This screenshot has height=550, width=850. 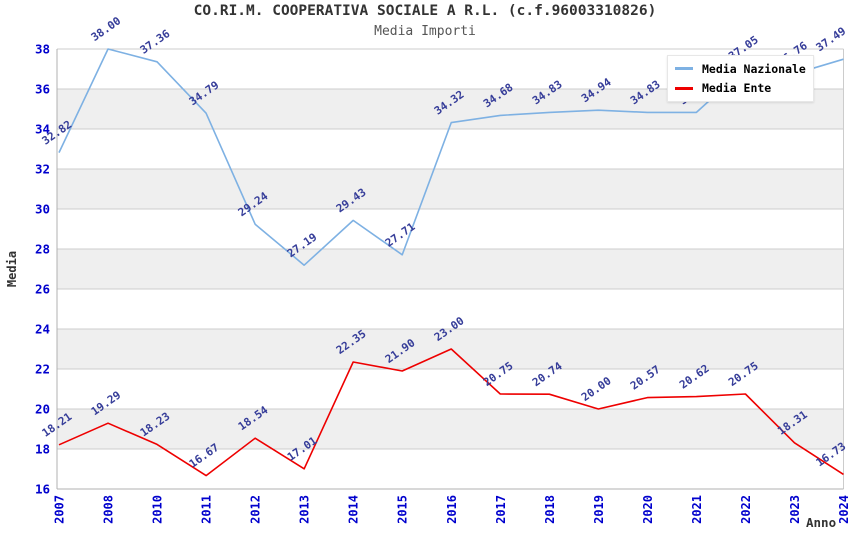 What do you see at coordinates (596, 389) in the screenshot?
I see `data-label-media-ente: 20.00` at bounding box center [596, 389].